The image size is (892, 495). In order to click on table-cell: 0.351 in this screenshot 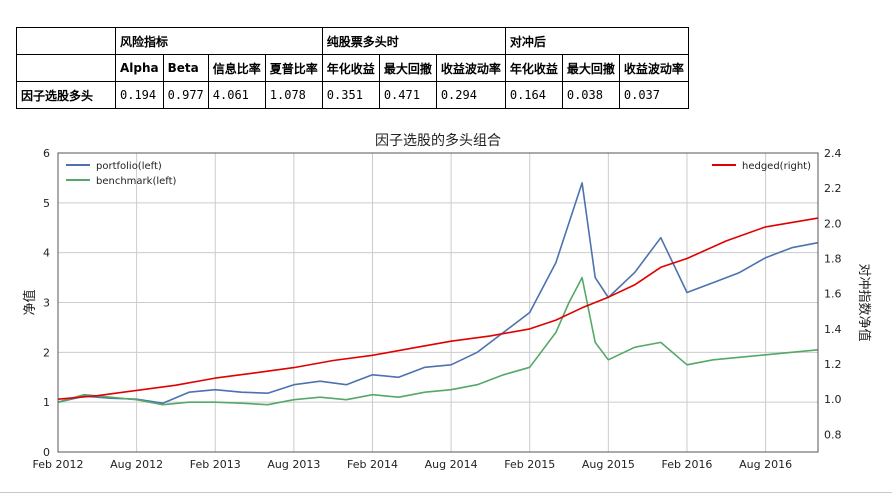, I will do `click(350, 95)`.